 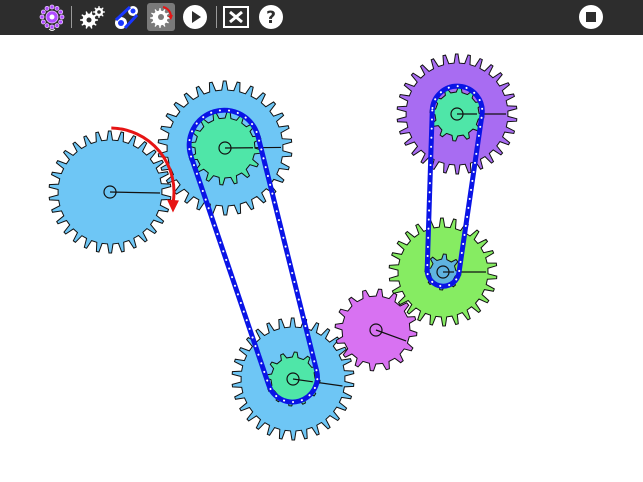 I want to click on stop-icon, so click(x=591, y=17).